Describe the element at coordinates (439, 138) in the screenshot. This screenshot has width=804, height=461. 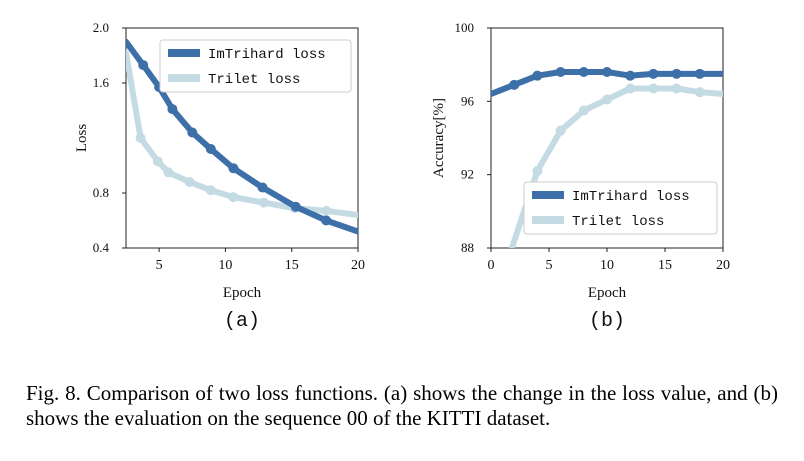
I see `y-axis-label: Accuracy[%]` at that location.